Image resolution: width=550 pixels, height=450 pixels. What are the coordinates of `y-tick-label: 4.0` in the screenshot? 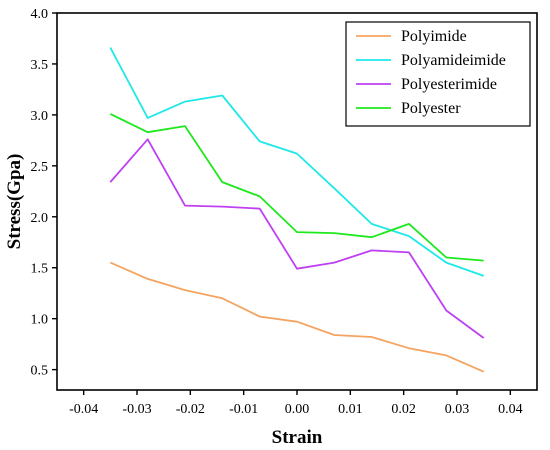 It's located at (40, 14).